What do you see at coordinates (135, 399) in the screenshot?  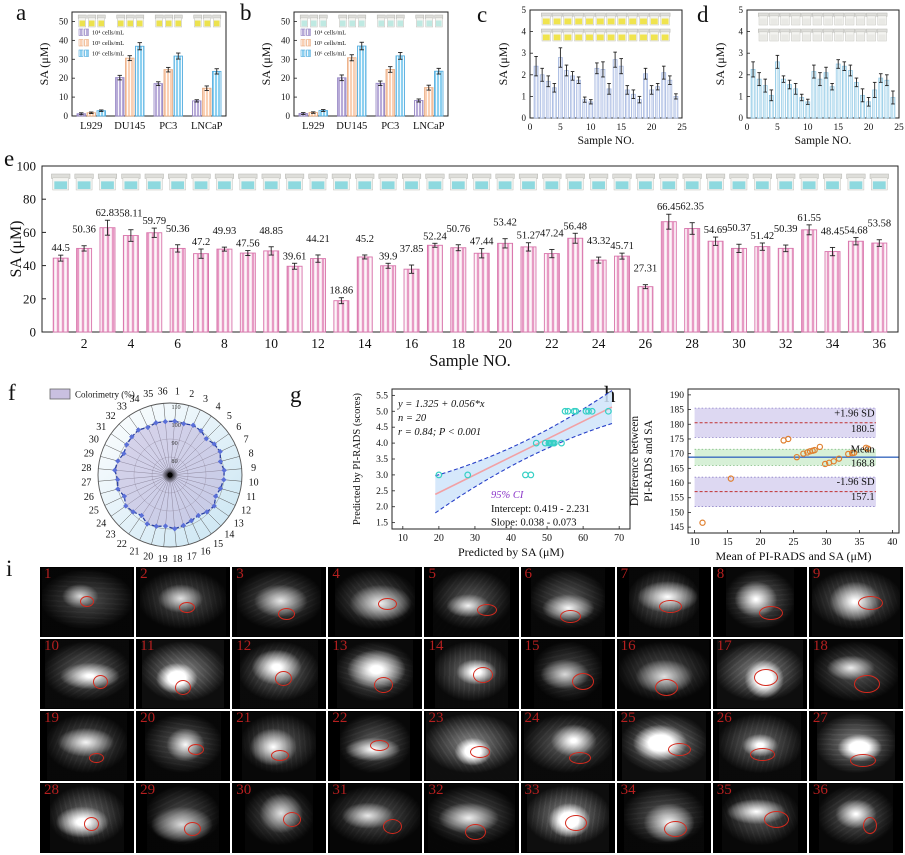 I see `spoke-label: 34` at bounding box center [135, 399].